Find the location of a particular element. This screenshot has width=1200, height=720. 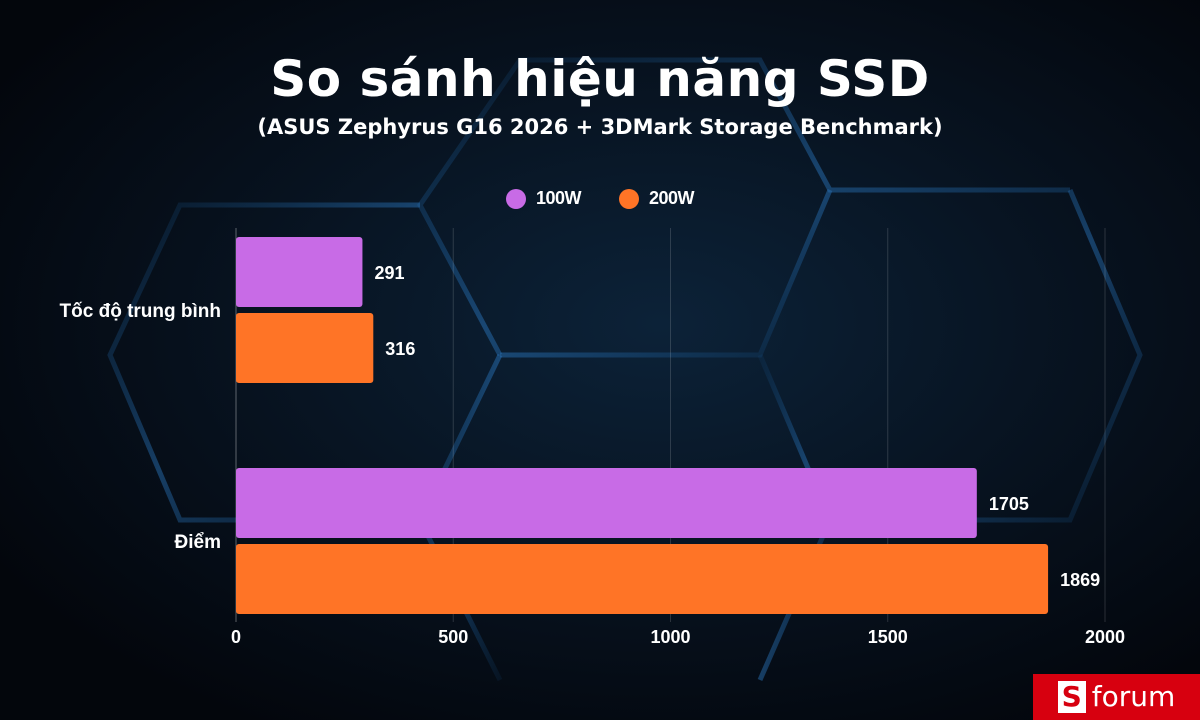

x-tick-label-2000: 2000 is located at coordinates (1105, 637).